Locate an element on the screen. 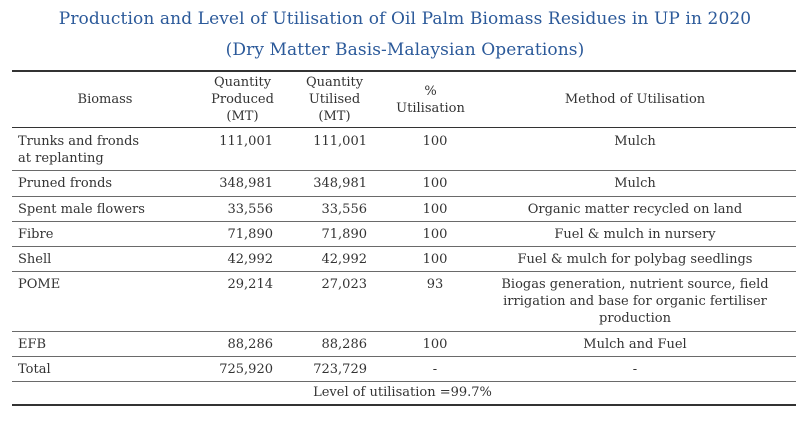 Image resolution: width=810 pixels, height=426 pixels. bottom-rule is located at coordinates (404, 405).